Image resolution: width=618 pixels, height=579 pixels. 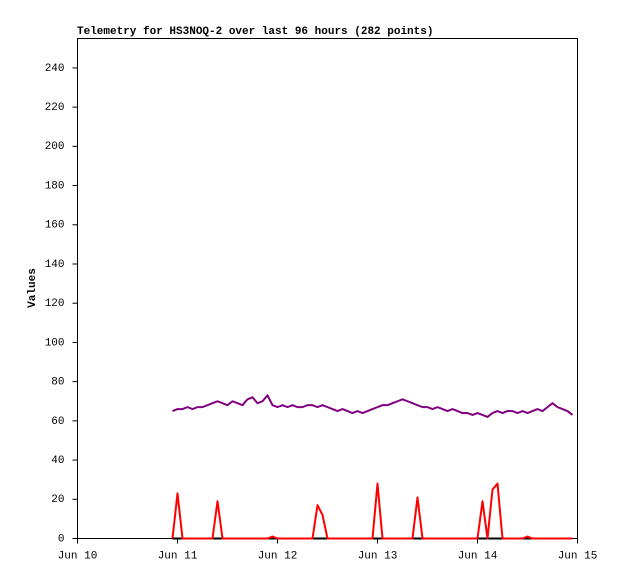 I want to click on x-tick-label: Jun 14, so click(x=478, y=556).